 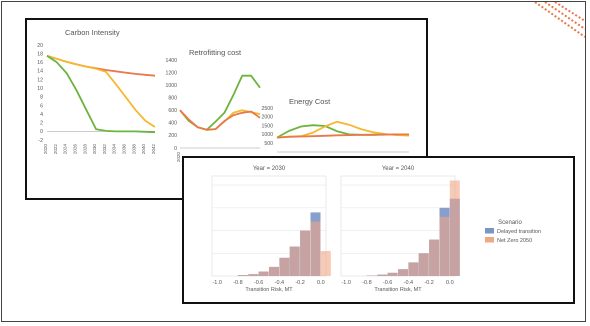 I want to click on x-tick-label: 2032, so click(x=104, y=149).